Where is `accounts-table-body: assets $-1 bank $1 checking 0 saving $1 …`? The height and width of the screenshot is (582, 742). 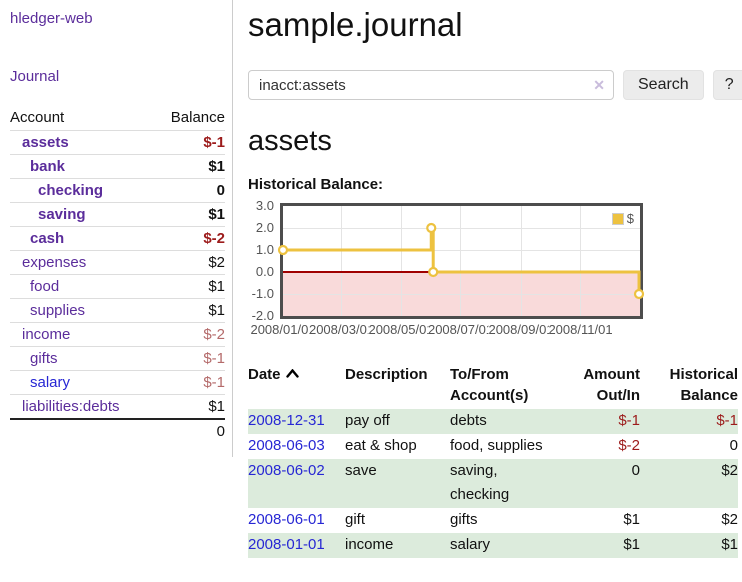 accounts-table-body: assets $-1 bank $1 checking 0 saving $1 … is located at coordinates (117, 274).